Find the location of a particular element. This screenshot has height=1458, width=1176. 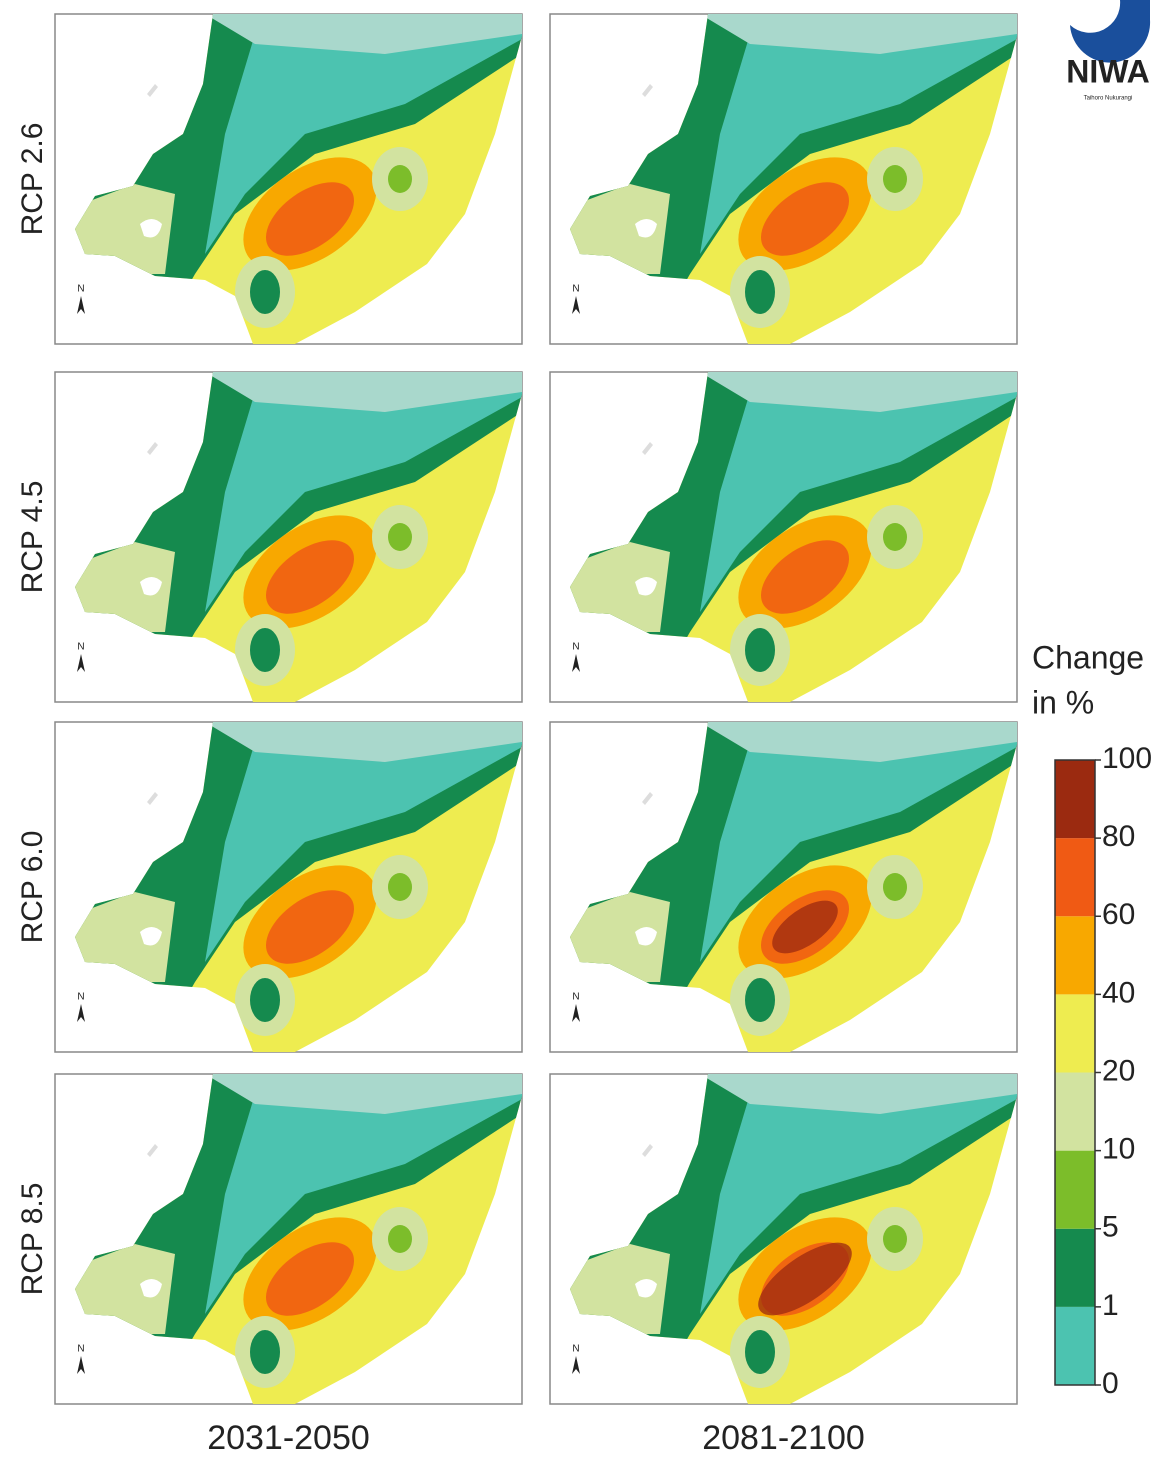

row-label: RCP 8.5 is located at coordinates (32, 1239).